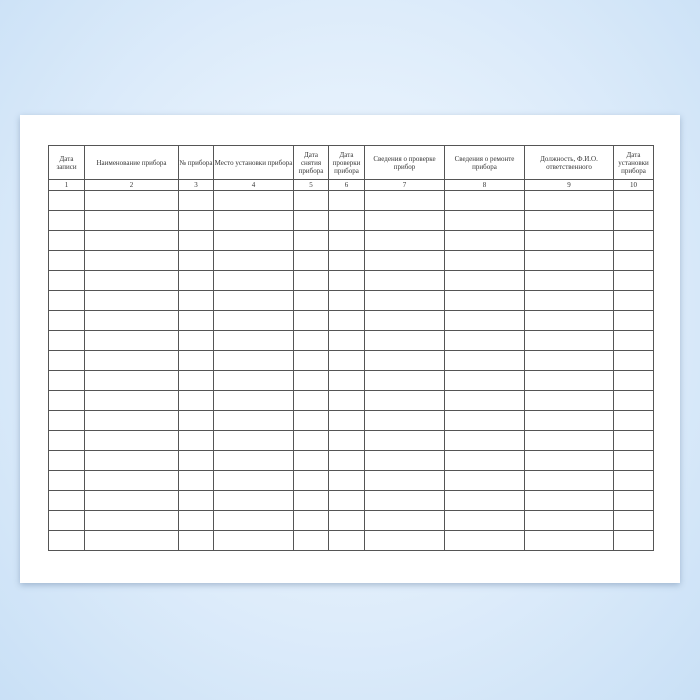 This screenshot has height=700, width=700. What do you see at coordinates (131, 162) in the screenshot?
I see `column-header: Наименование прибора` at bounding box center [131, 162].